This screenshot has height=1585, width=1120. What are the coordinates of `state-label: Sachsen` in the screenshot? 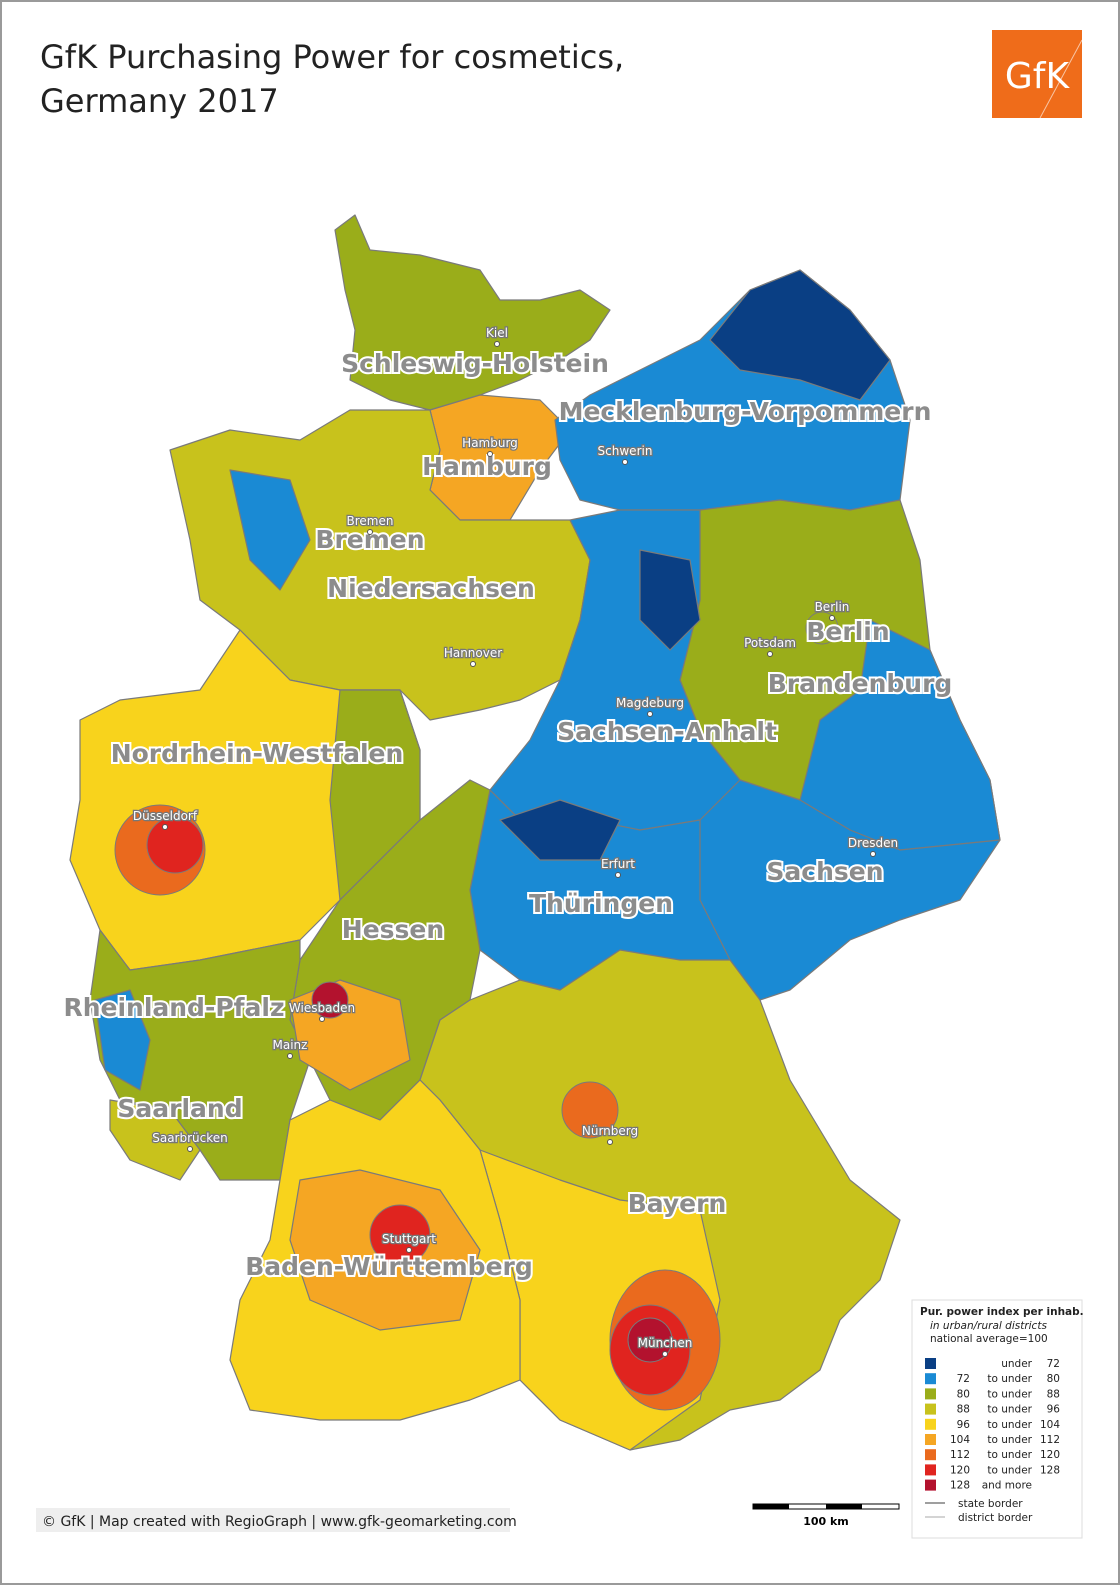 It's located at (824, 871).